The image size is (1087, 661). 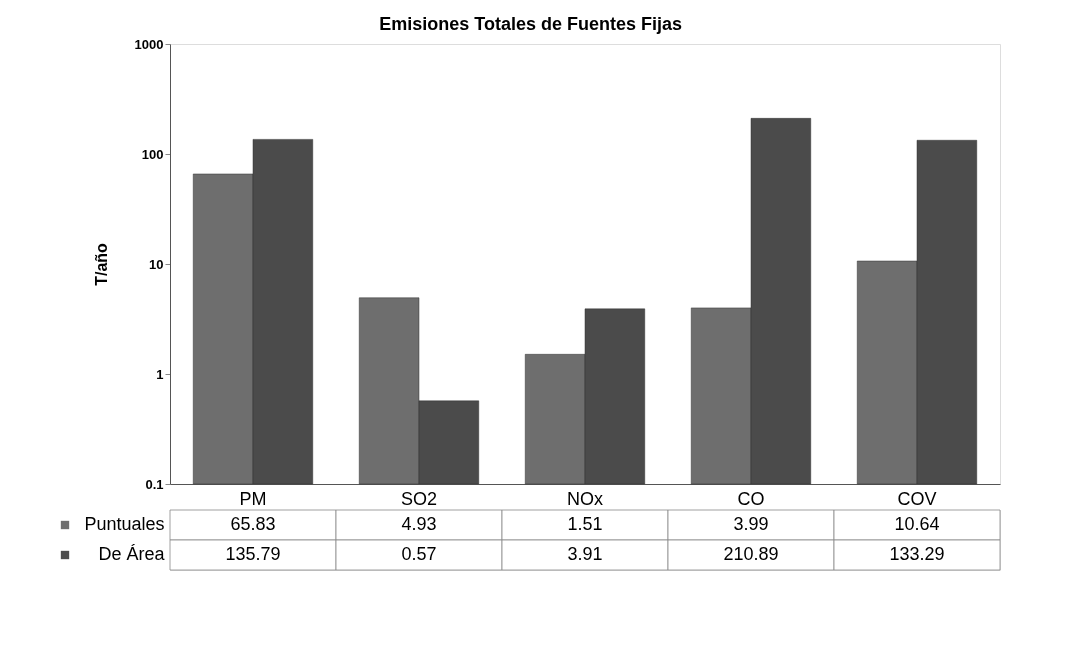 I want to click on x-tick-label: PM, so click(x=253, y=498).